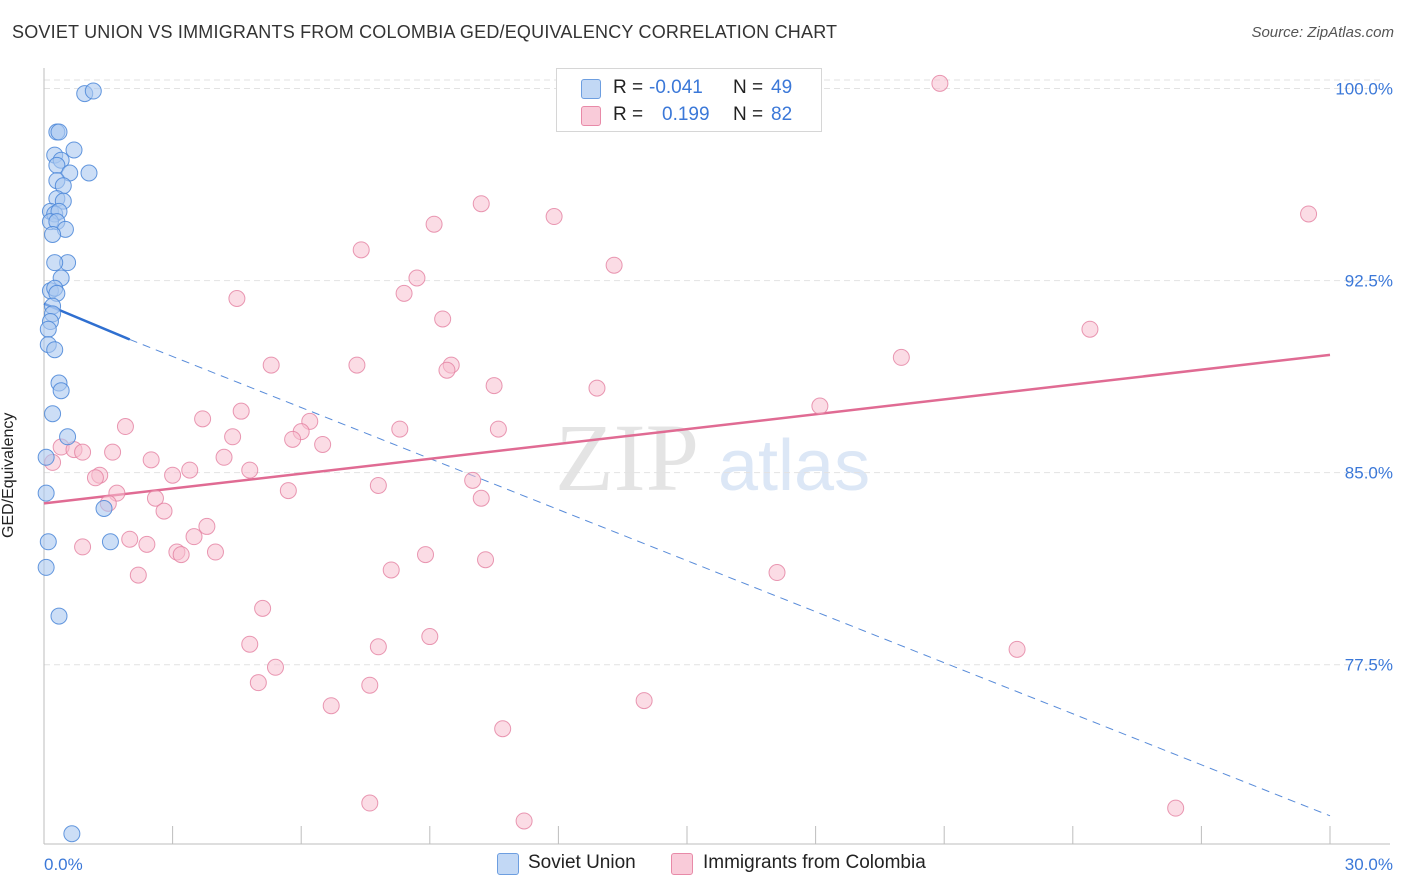 The image size is (1406, 892). I want to click on y-tick-label: 77.5%, so click(1369, 665).